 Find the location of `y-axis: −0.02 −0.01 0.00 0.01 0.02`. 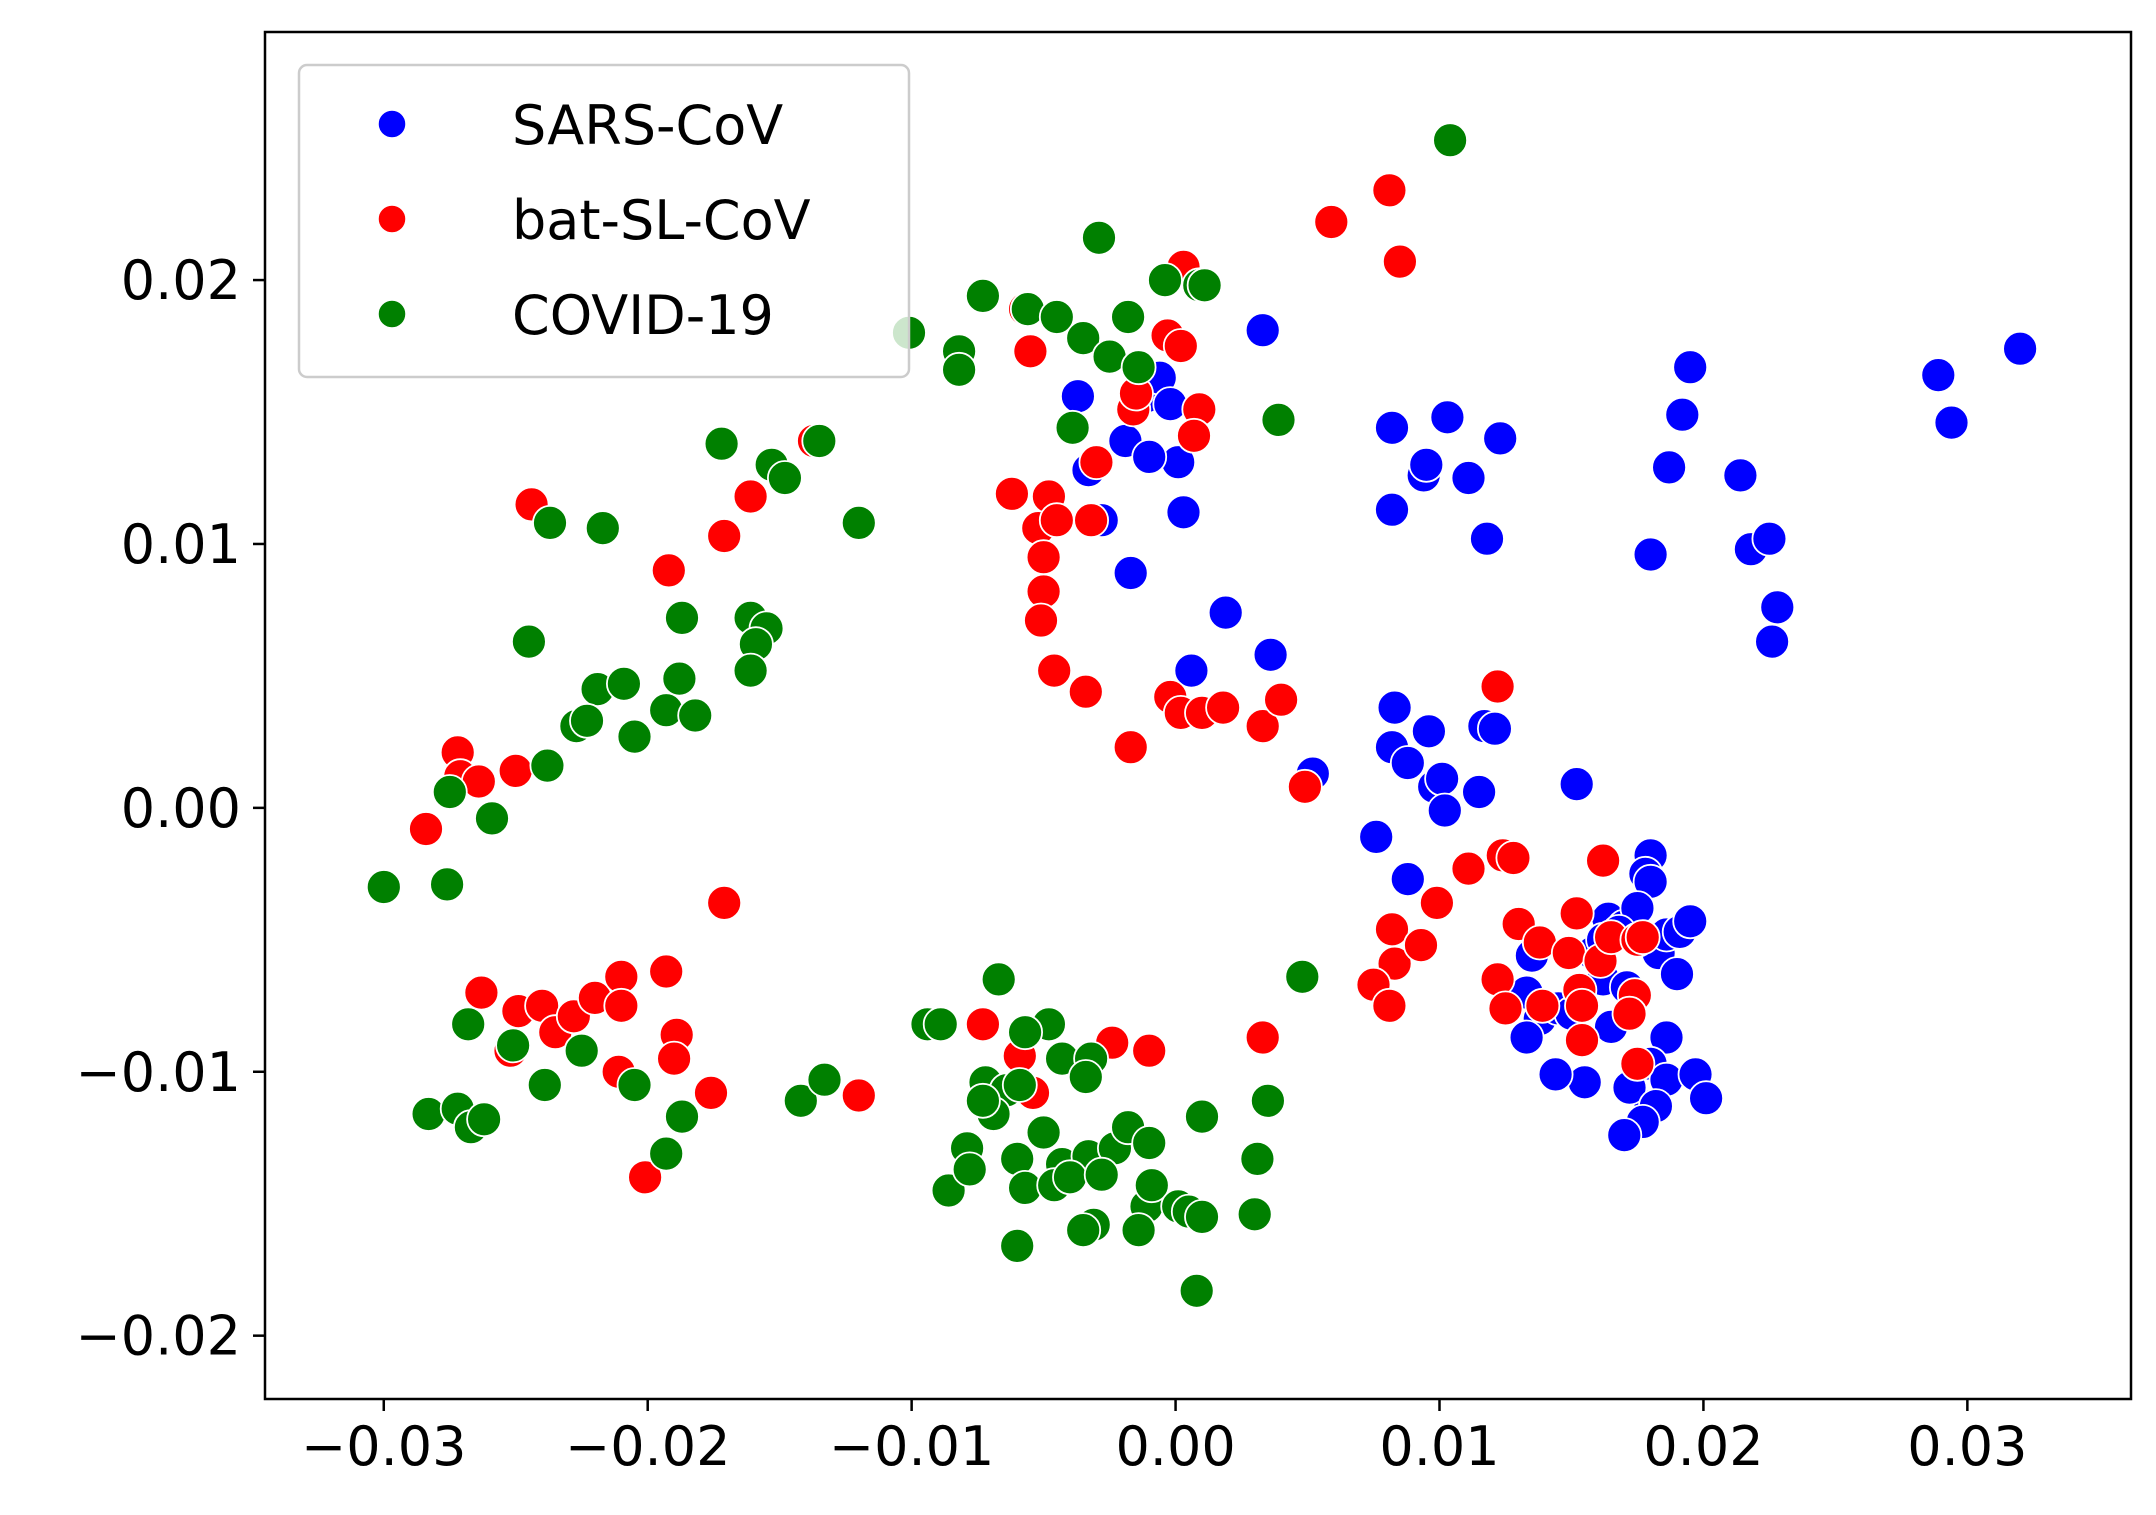

y-axis: −0.02 −0.01 0.00 0.01 0.02 is located at coordinates (170, 808).